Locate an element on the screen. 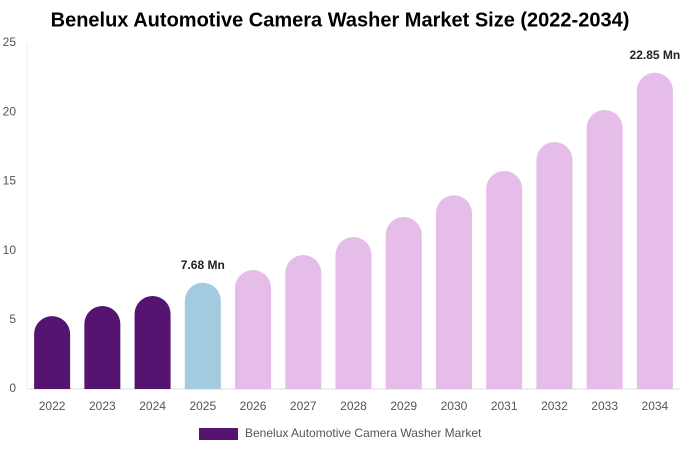 Image resolution: width=680 pixels, height=450 pixels. legend-label: Benelux Automotive Camera Washer Market is located at coordinates (363, 433).